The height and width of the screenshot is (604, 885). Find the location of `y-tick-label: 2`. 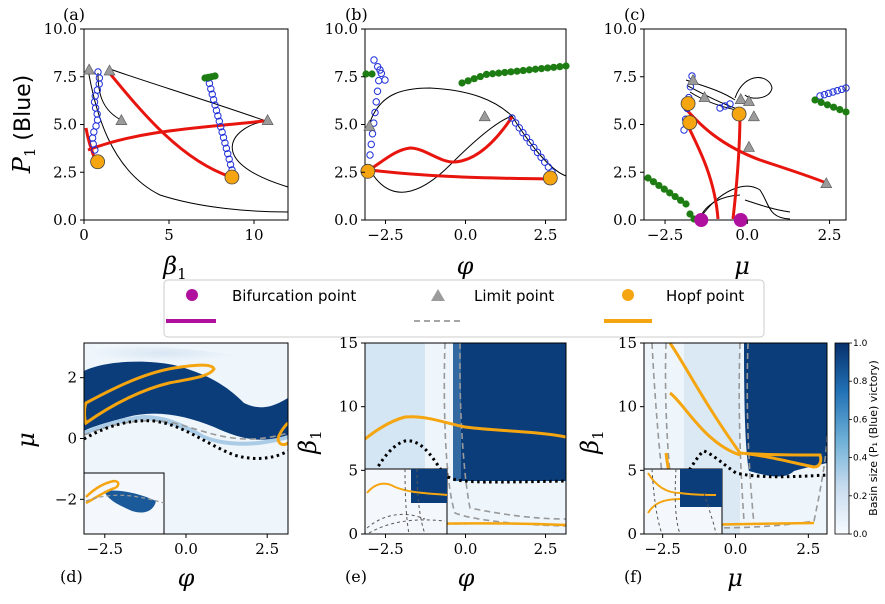

y-tick-label: 2 is located at coordinates (72, 378).